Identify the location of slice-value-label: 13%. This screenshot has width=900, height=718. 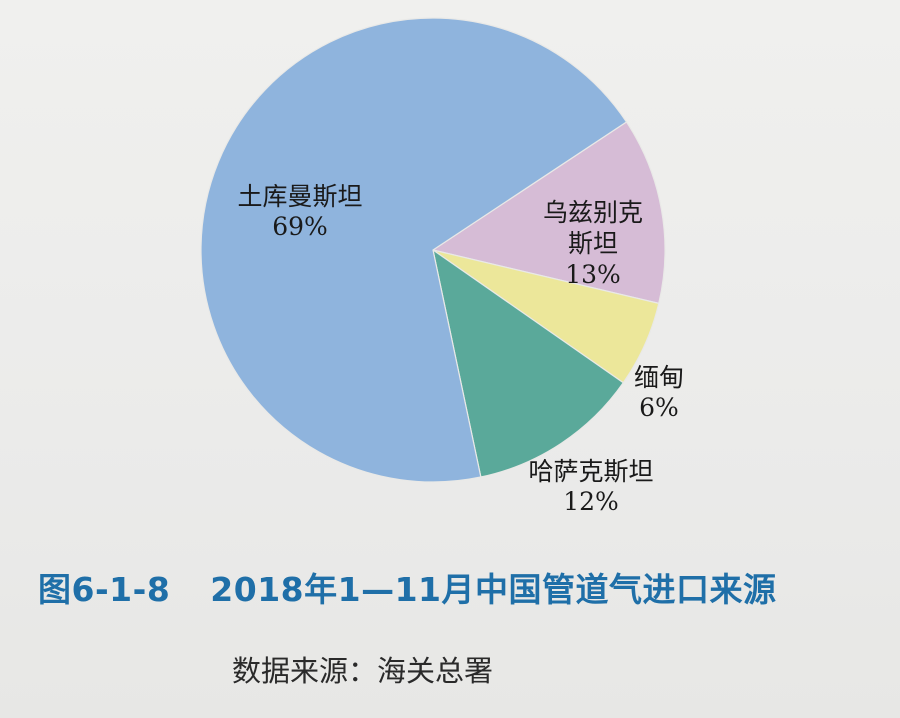
(593, 274).